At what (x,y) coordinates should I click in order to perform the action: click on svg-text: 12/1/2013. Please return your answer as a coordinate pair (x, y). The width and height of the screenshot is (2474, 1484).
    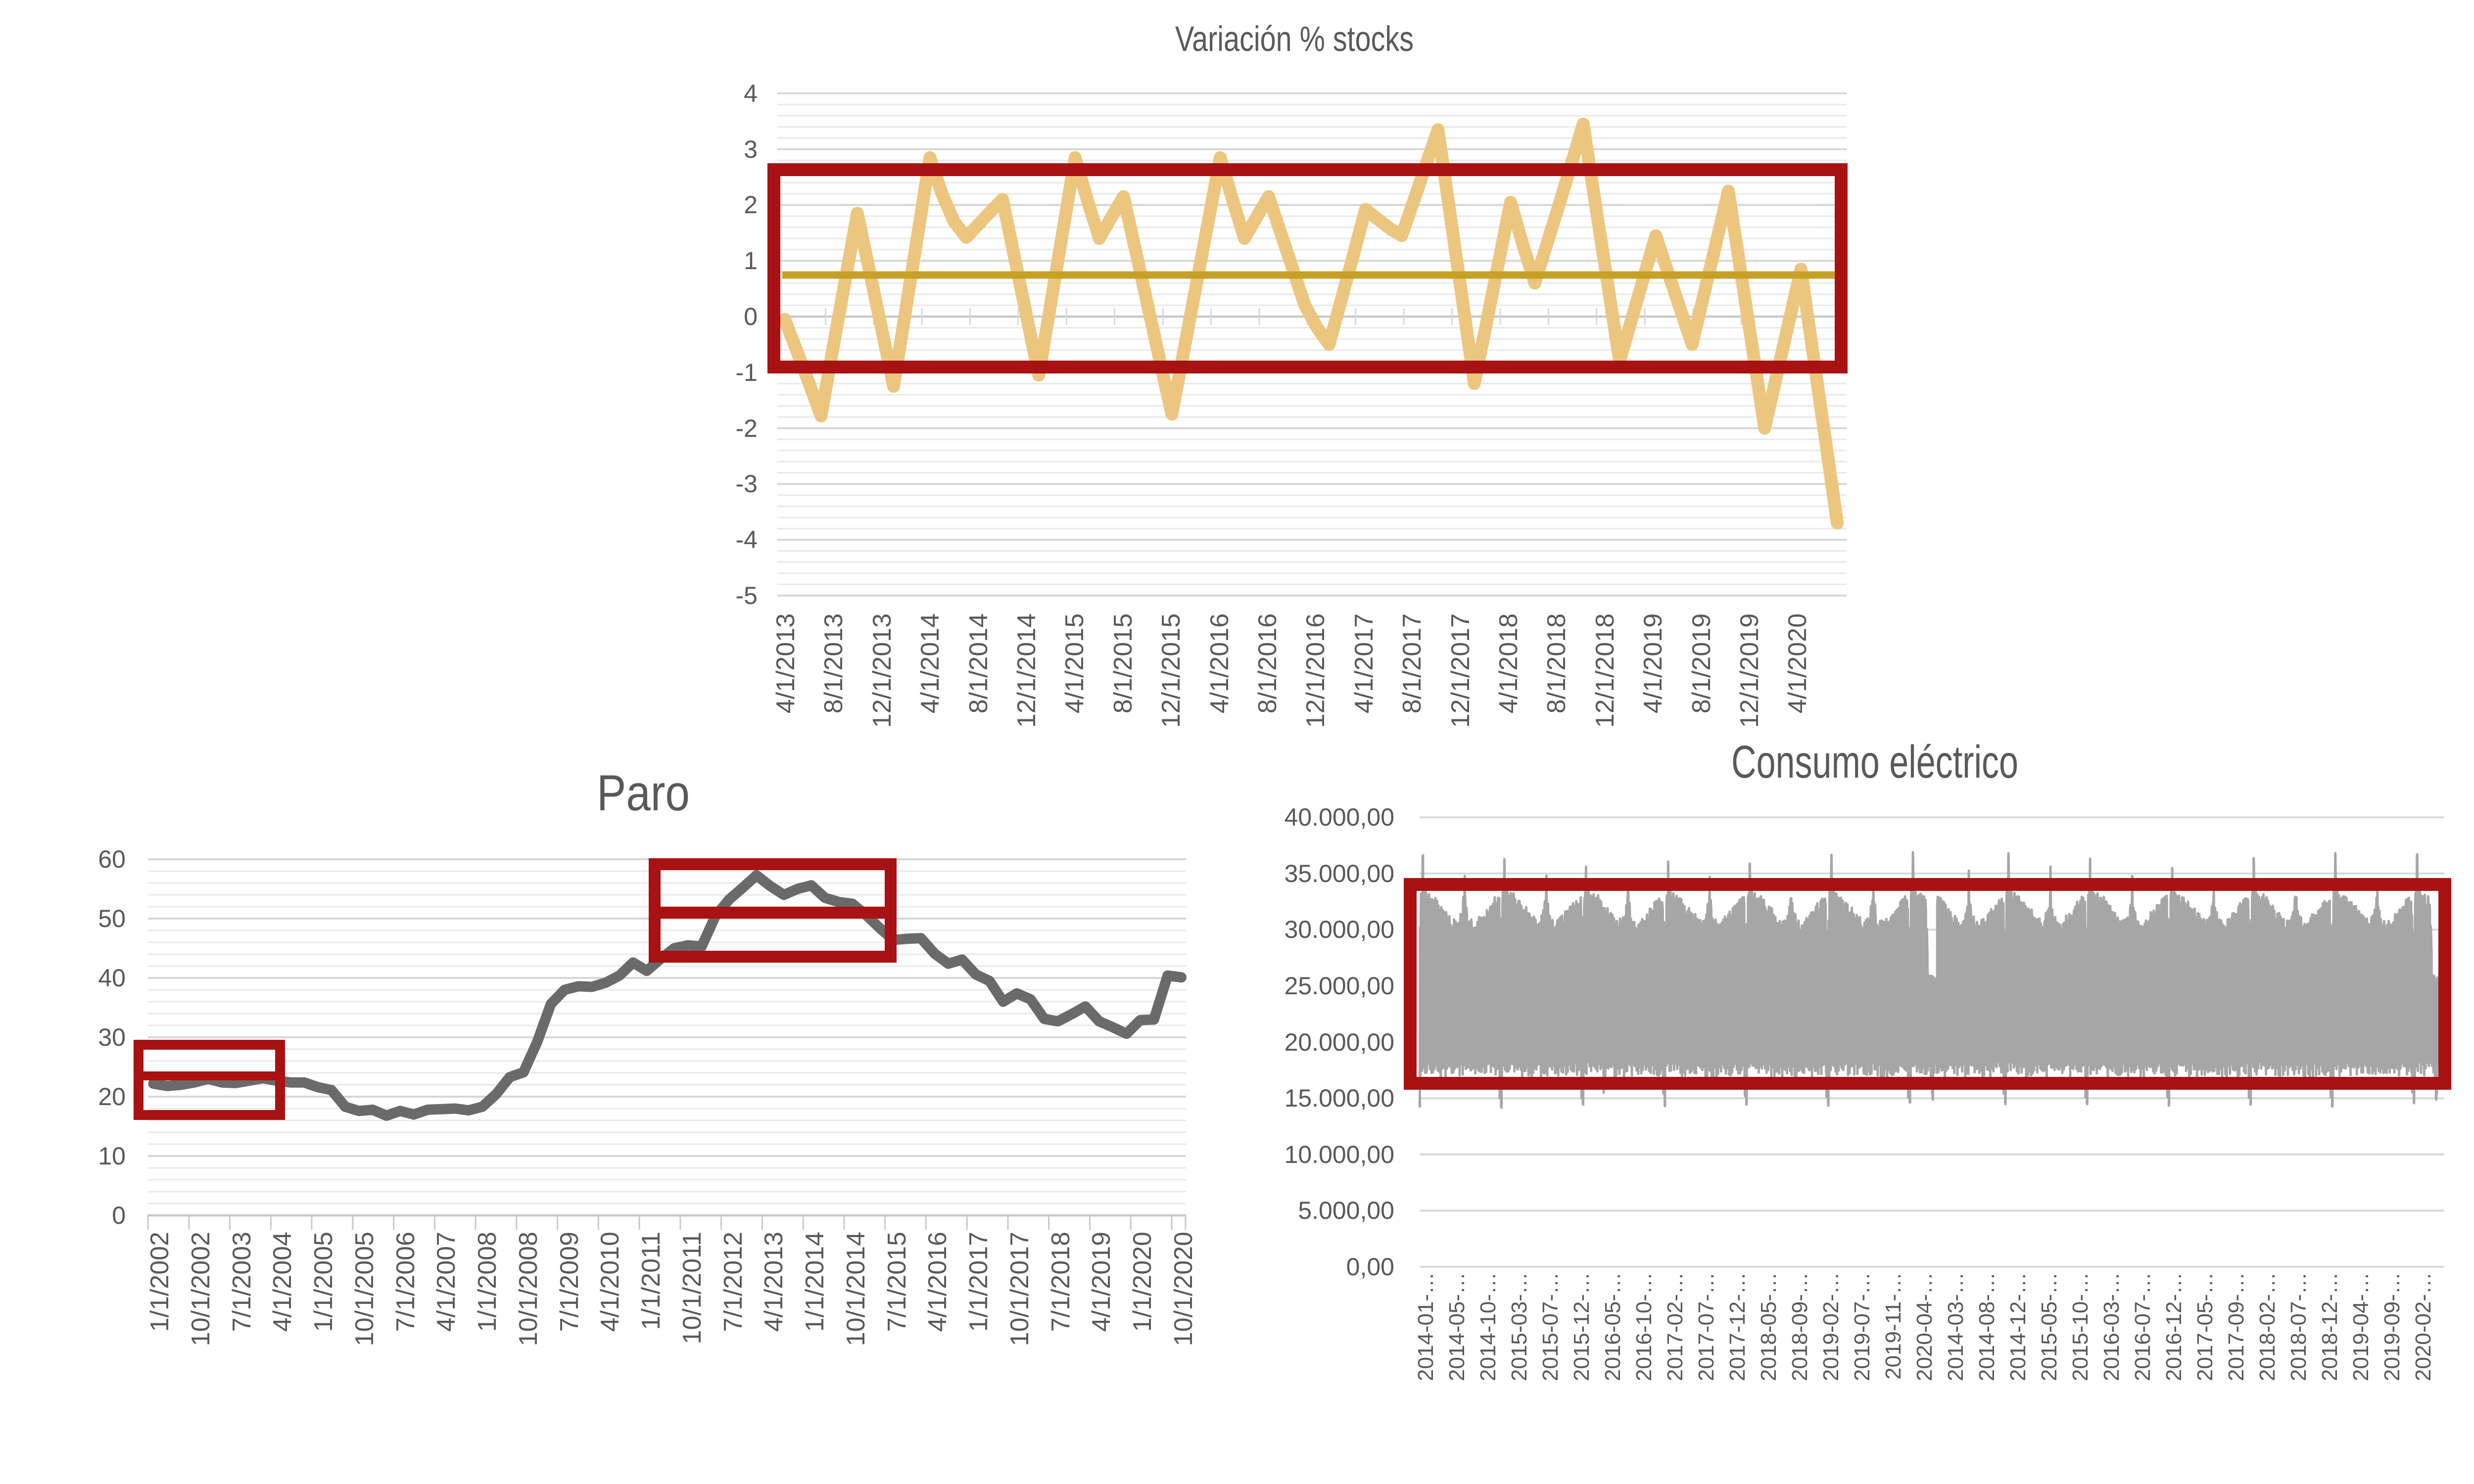
    Looking at the image, I should click on (883, 670).